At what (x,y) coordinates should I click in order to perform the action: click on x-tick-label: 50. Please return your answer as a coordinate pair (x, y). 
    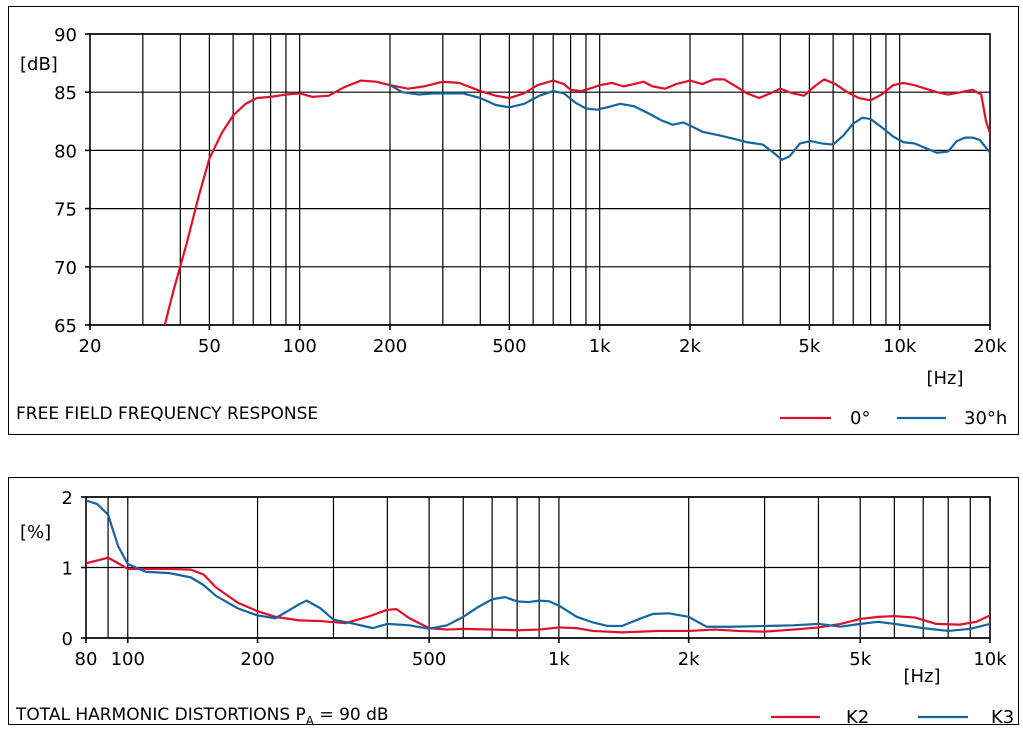
    Looking at the image, I should click on (209, 346).